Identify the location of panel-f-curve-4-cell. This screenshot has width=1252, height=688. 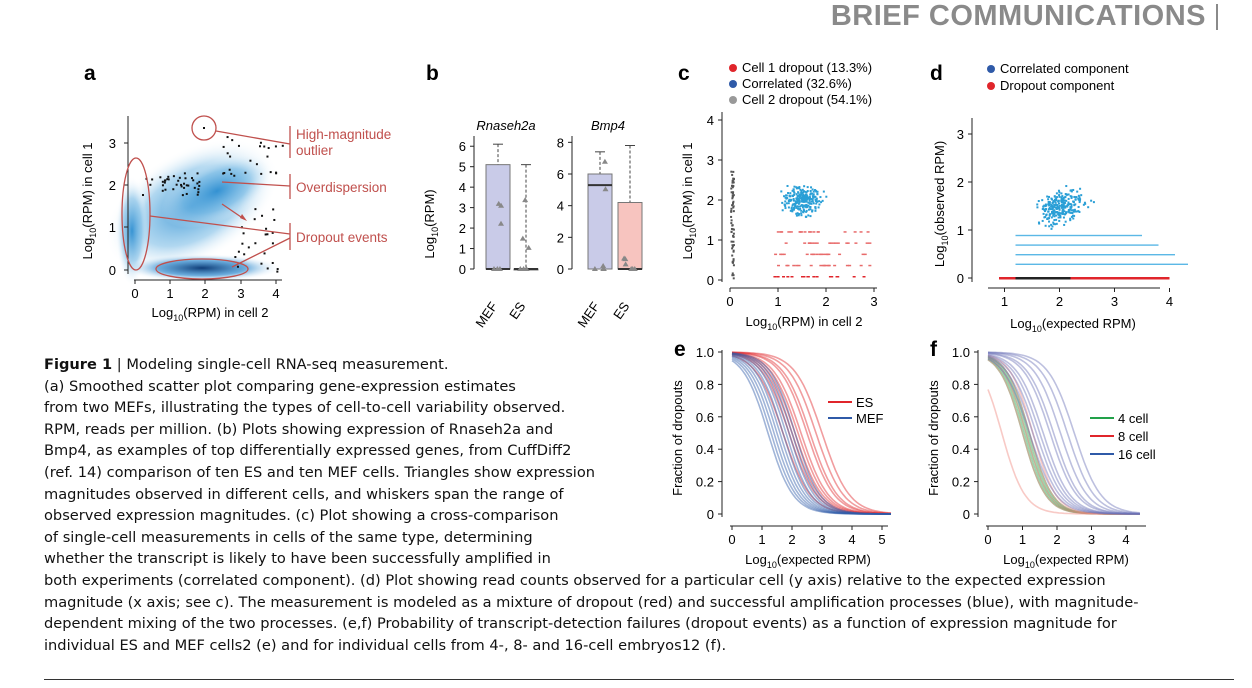
(1063, 436).